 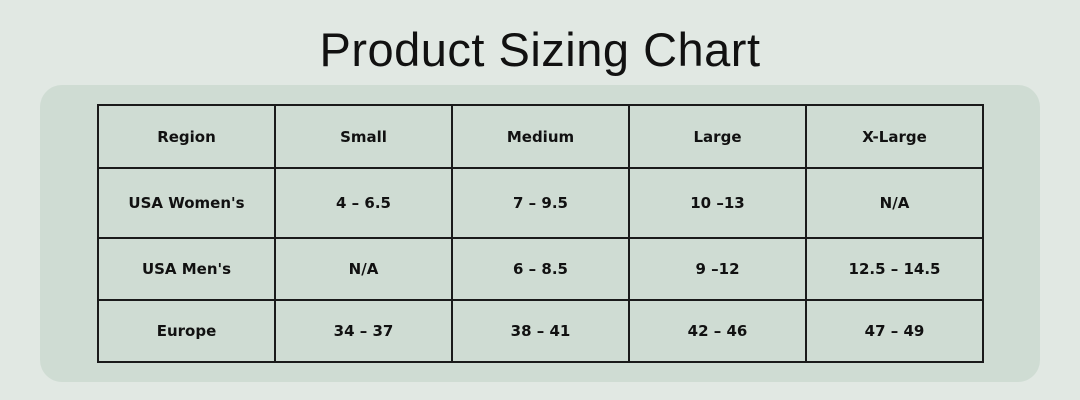 I want to click on table-row: USA Men's N/A 6 – 8.5 9 –12 12.5 – 14.5, so click(x=540, y=269).